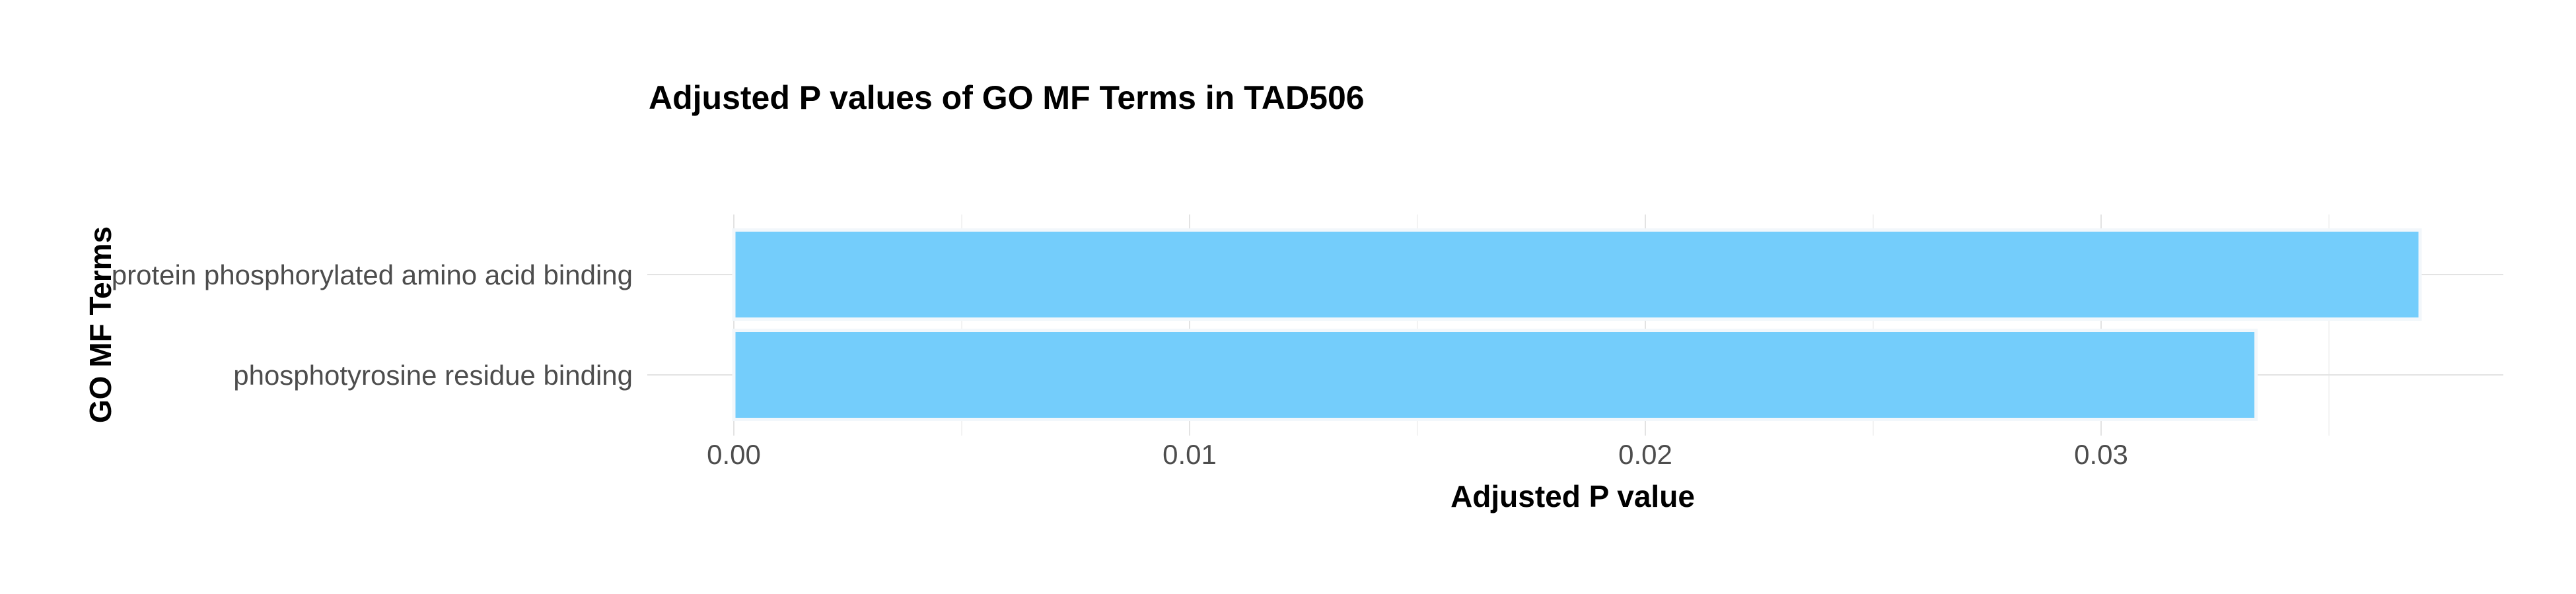 This screenshot has width=2576, height=594. What do you see at coordinates (1573, 496) in the screenshot?
I see `x-axis-title: Adjusted P value` at bounding box center [1573, 496].